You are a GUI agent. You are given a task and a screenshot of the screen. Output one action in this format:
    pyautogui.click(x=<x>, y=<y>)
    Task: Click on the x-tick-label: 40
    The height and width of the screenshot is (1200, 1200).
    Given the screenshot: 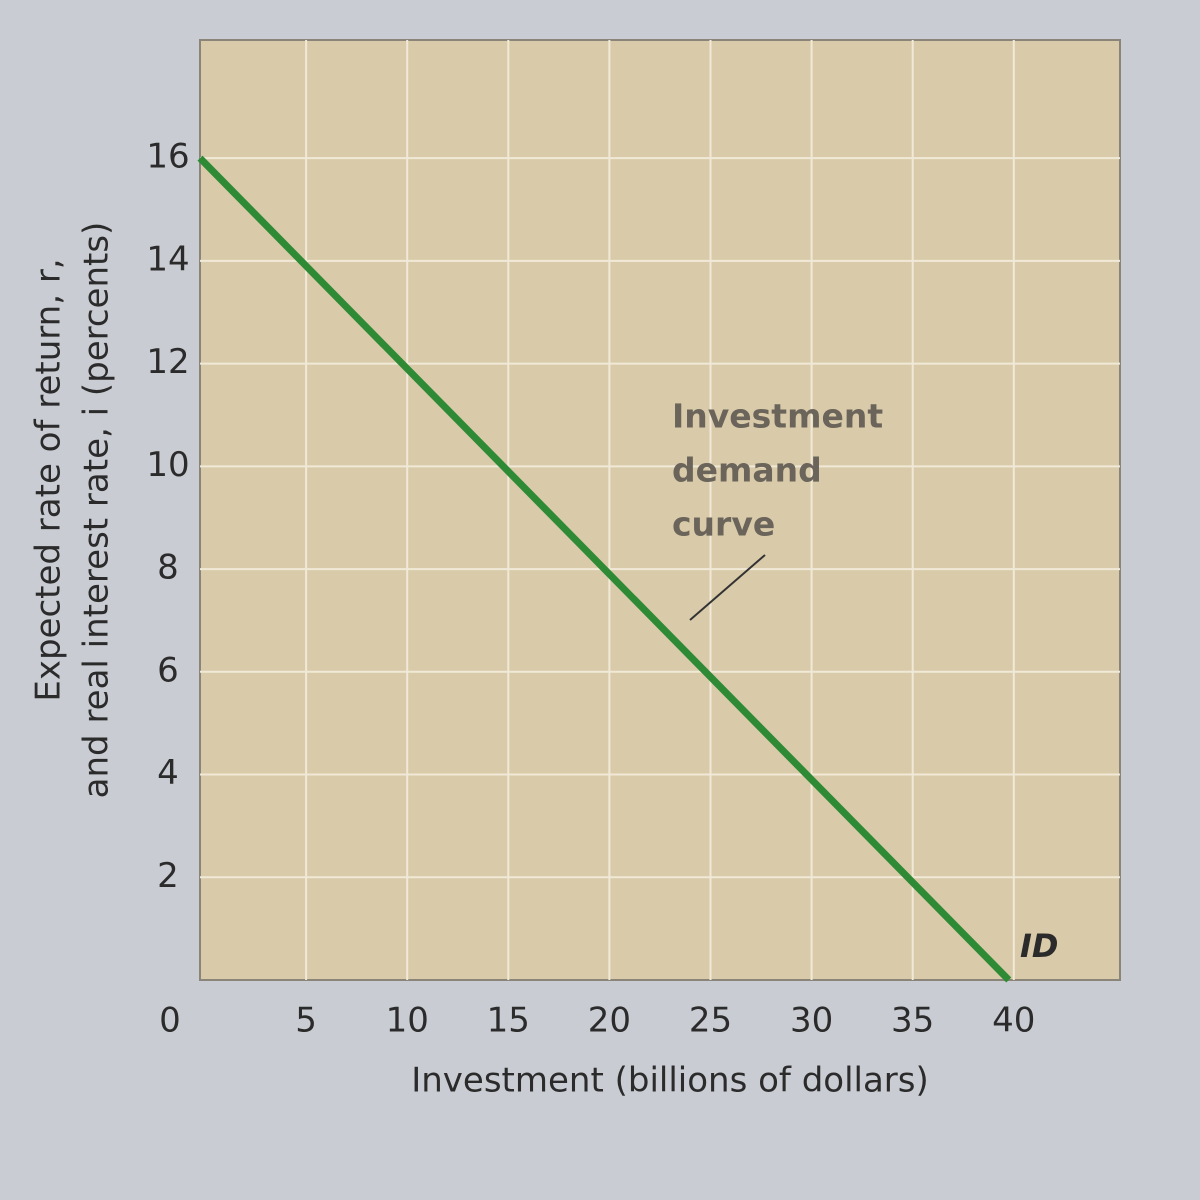 What is the action you would take?
    pyautogui.click(x=1013, y=1021)
    